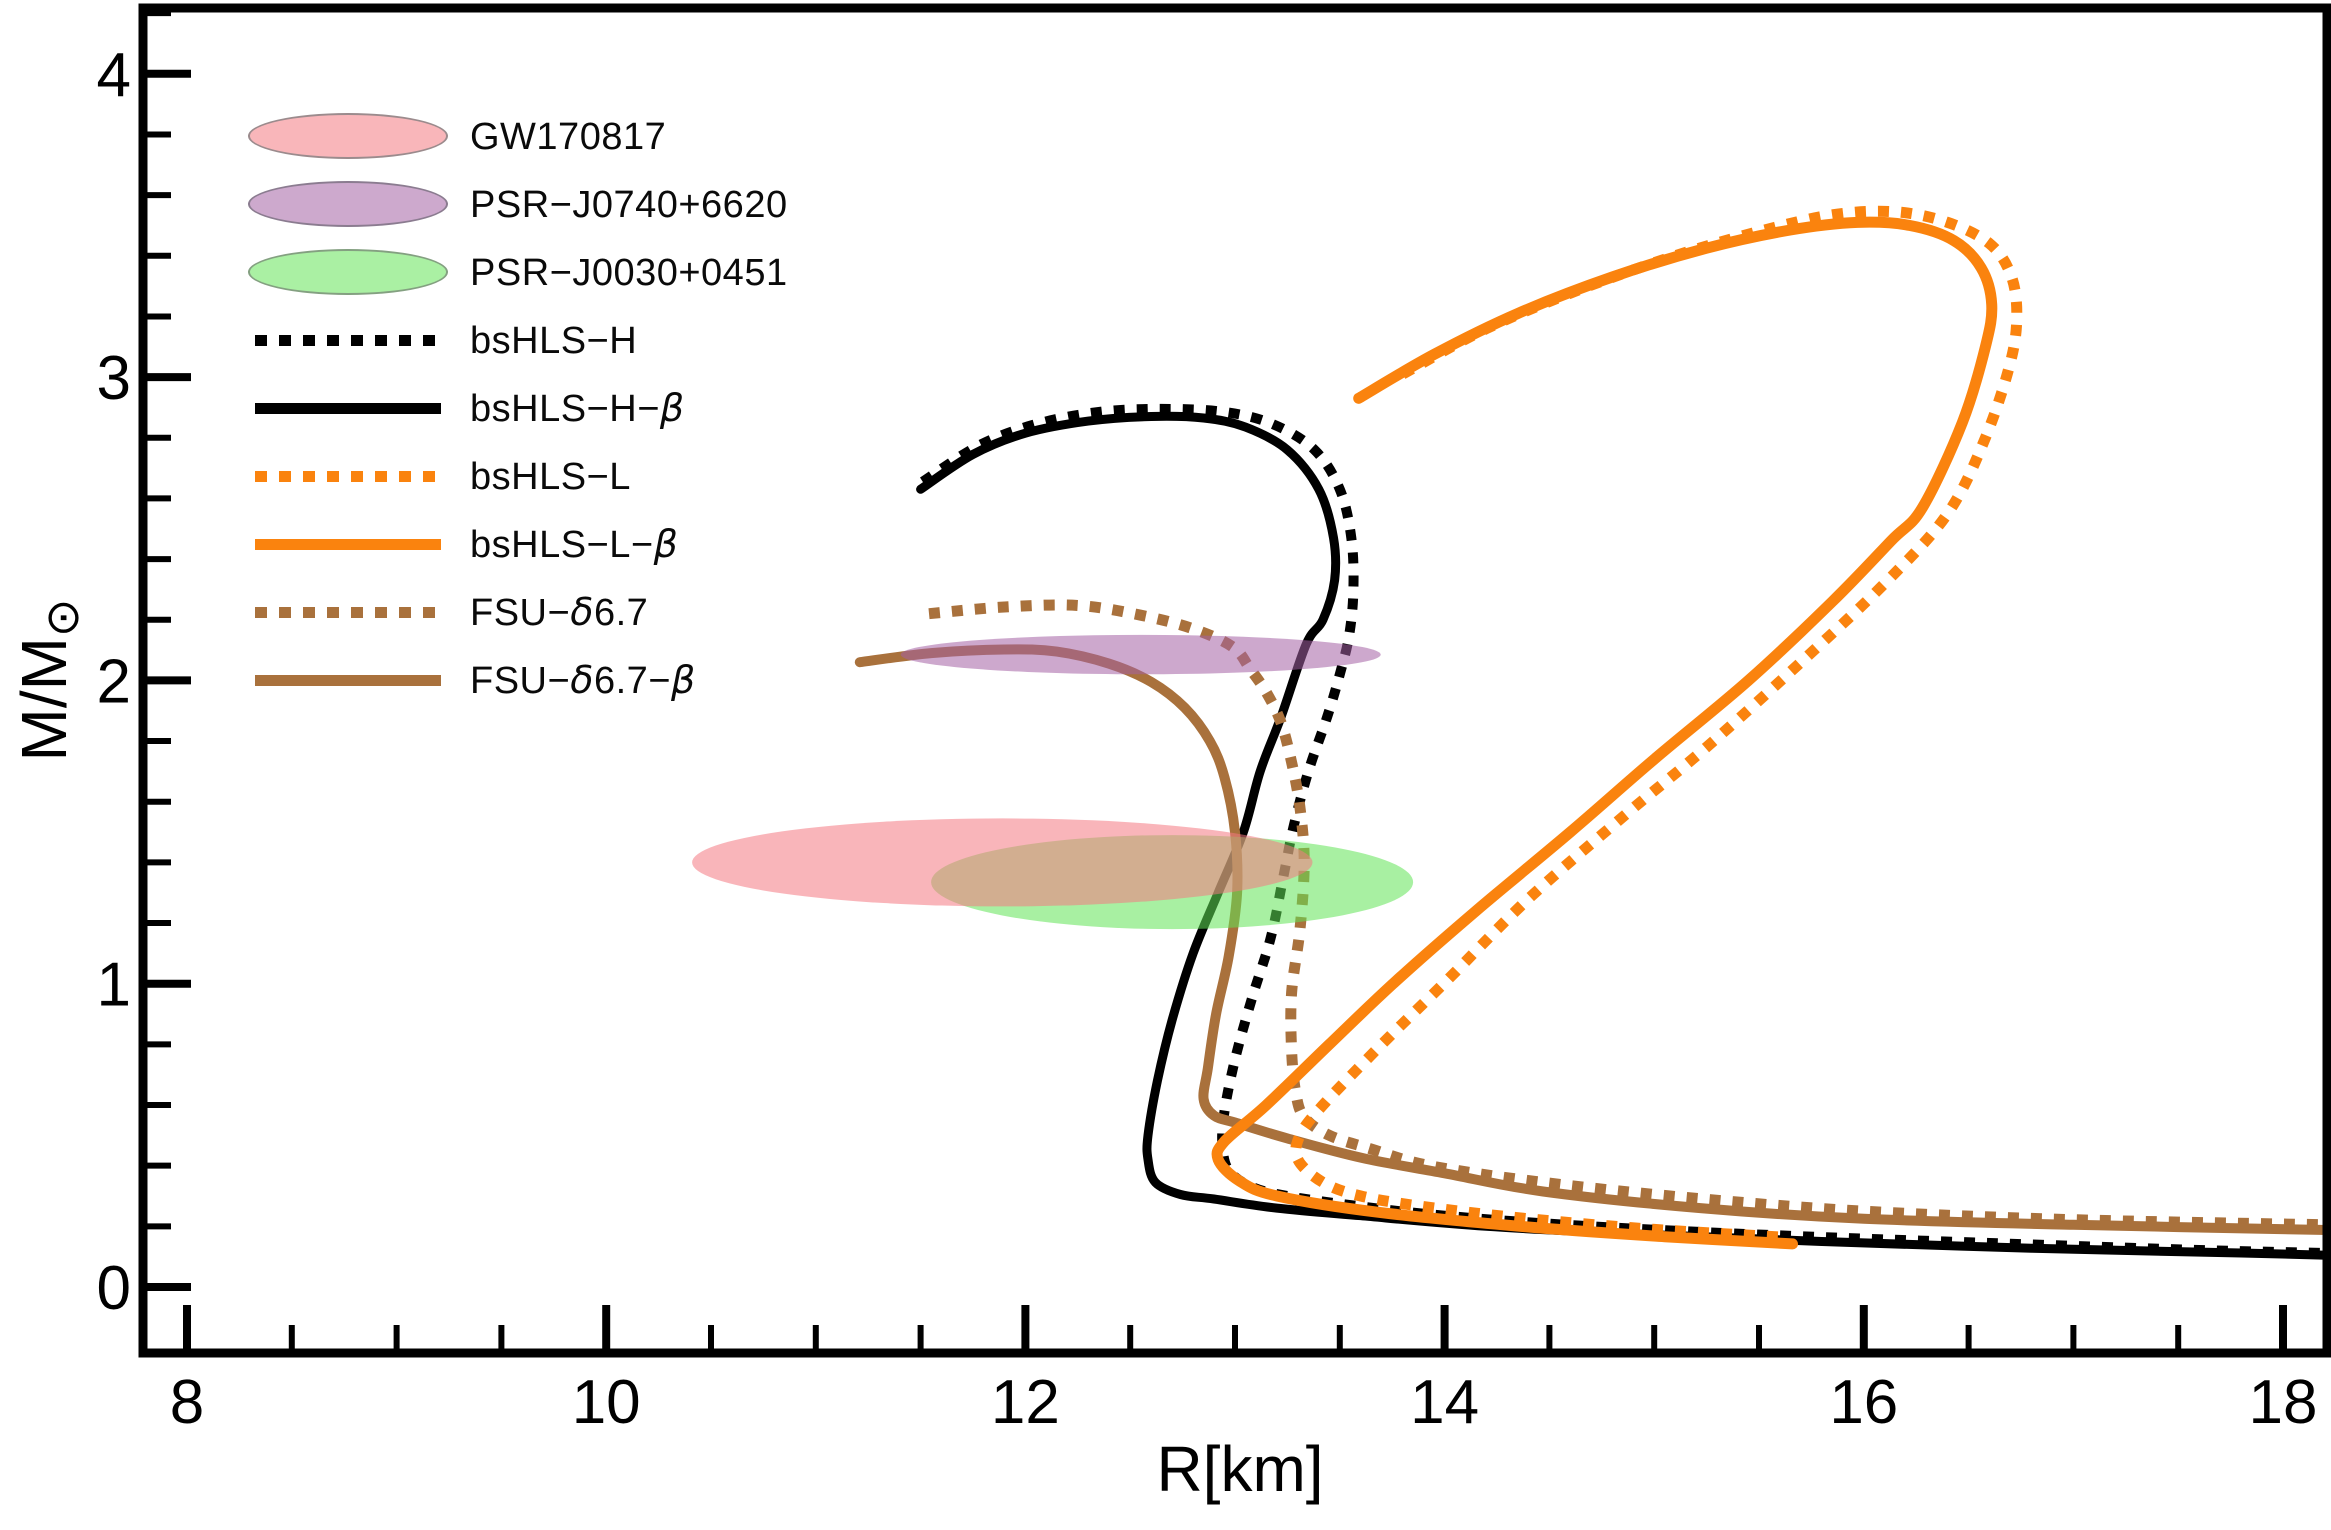 This screenshot has height=1530, width=2331. What do you see at coordinates (348, 136) in the screenshot?
I see `gw170817-ellipse-swatch` at bounding box center [348, 136].